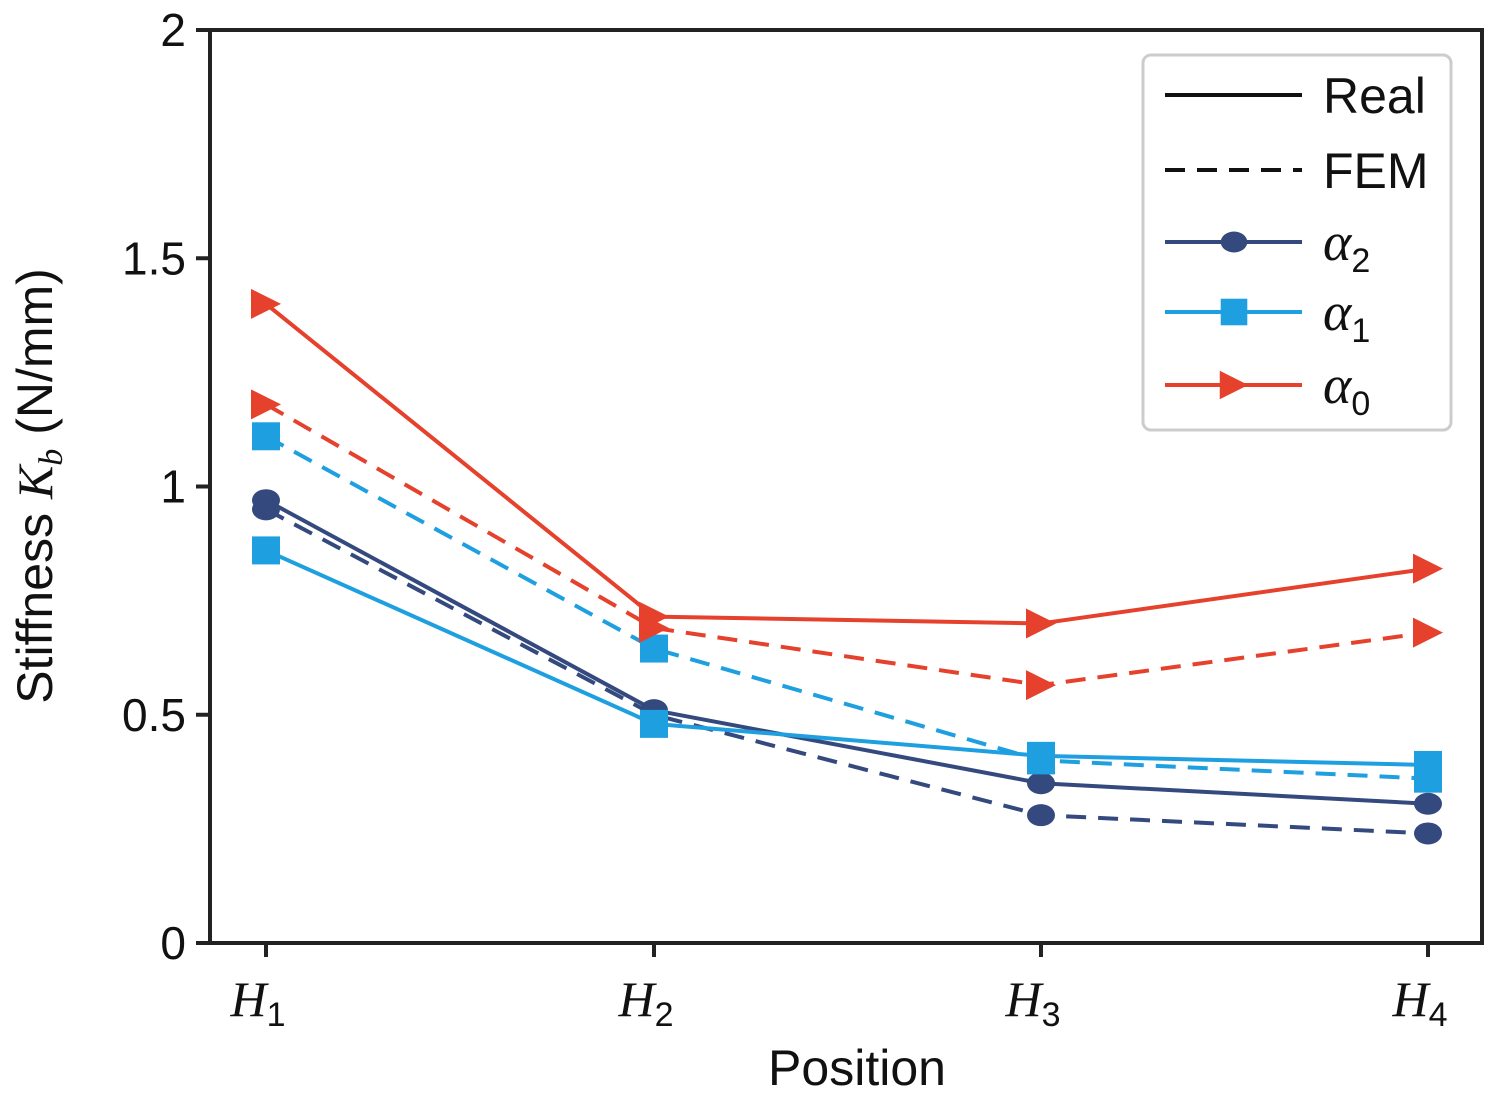 This screenshot has width=1500, height=1097. I want to click on y-tick-label: 0.5, so click(154, 715).